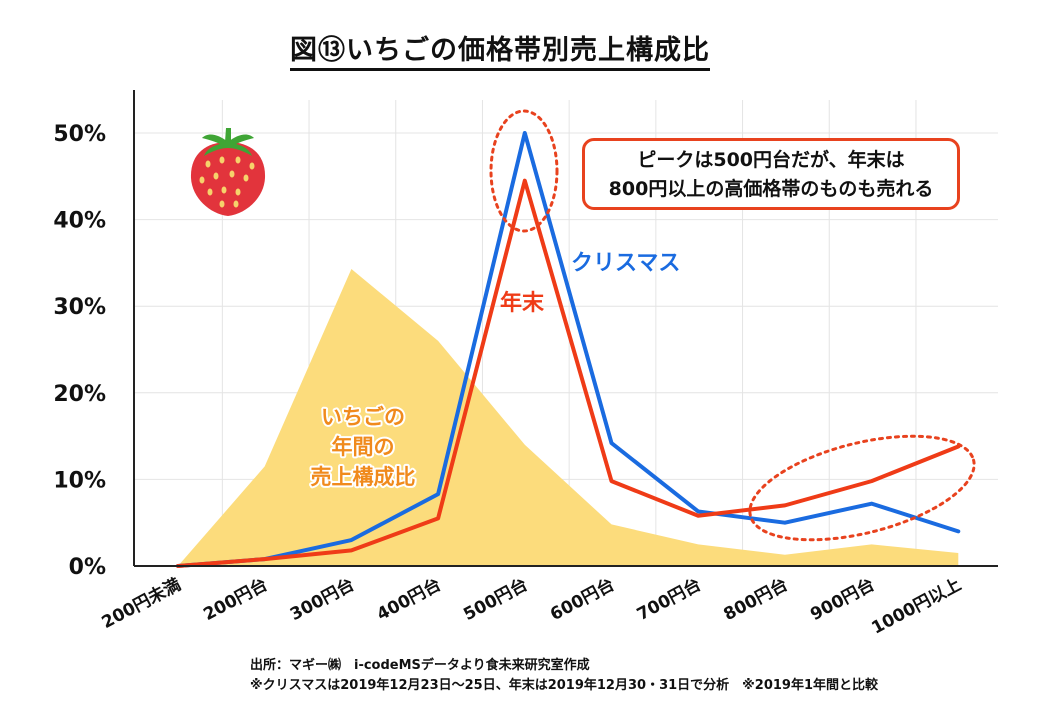  I want to click on annual-series-label: 売上構成比, so click(363, 477).